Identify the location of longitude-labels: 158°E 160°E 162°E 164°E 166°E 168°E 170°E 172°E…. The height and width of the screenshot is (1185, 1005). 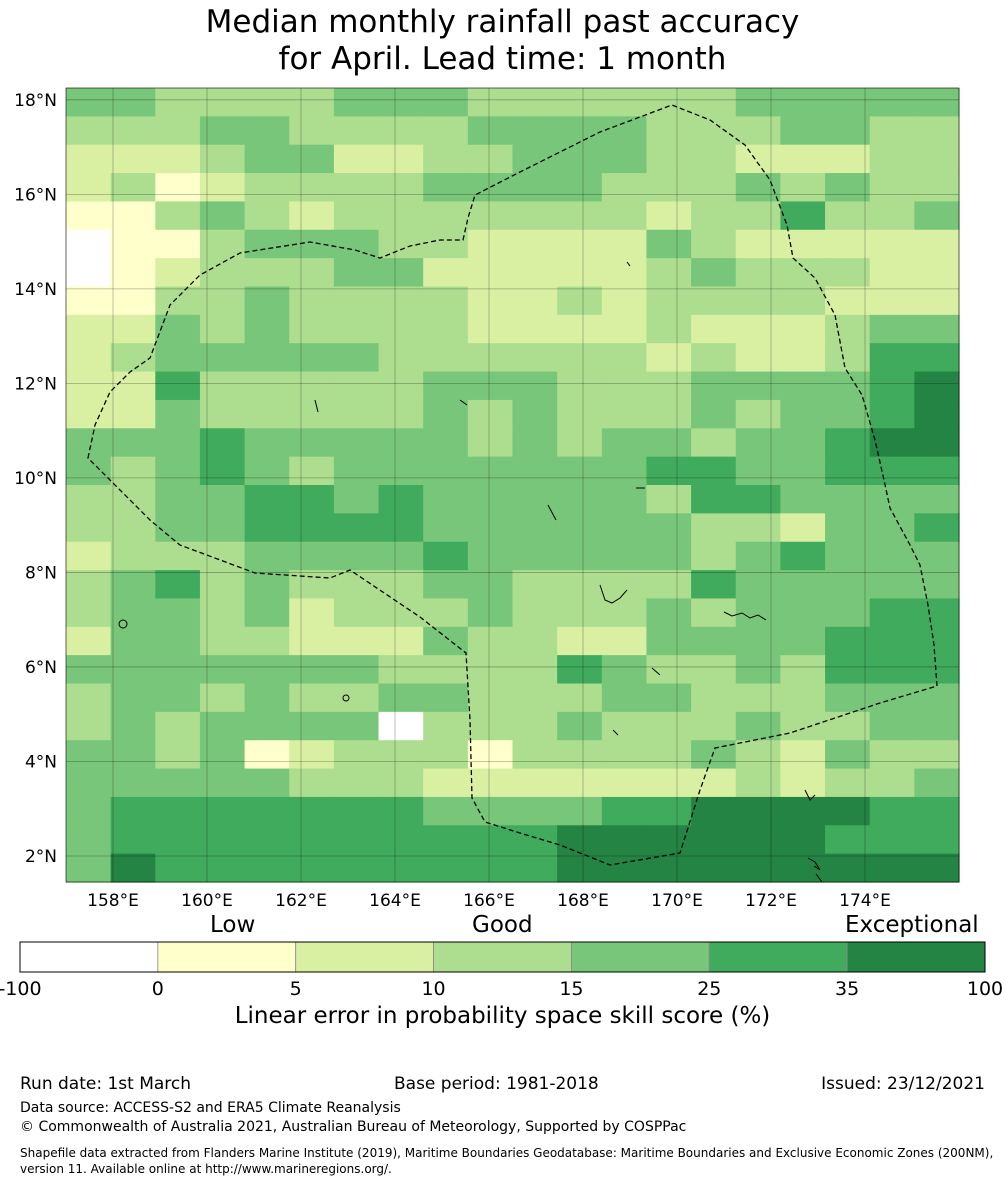
(489, 901).